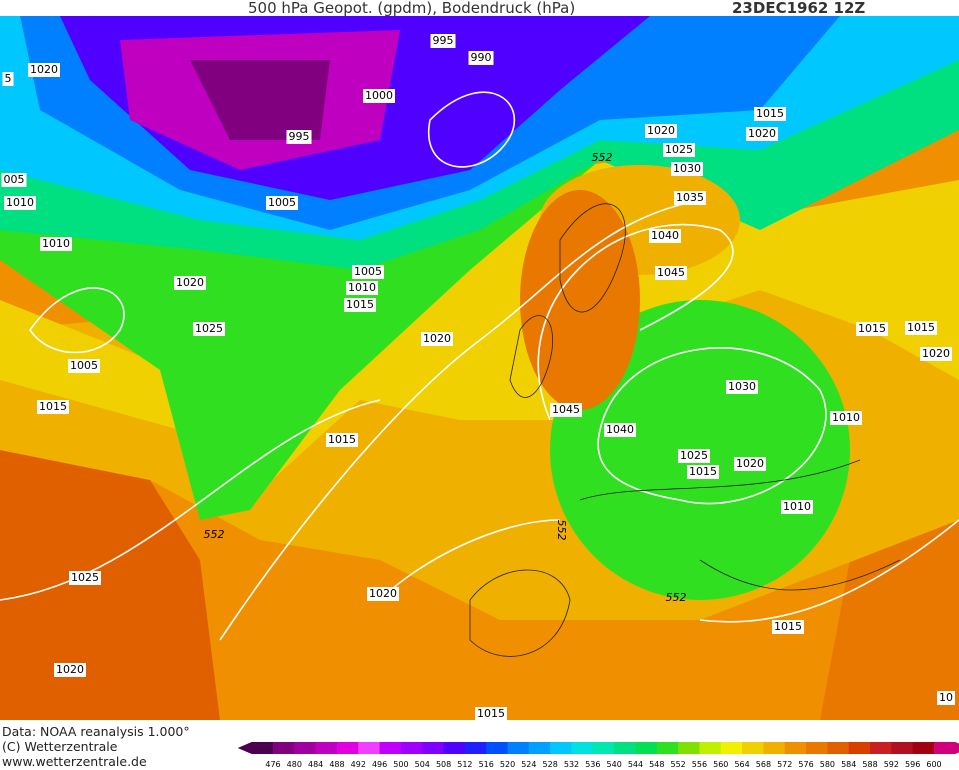 The width and height of the screenshot is (959, 770). I want to click on contour-label: 1040, so click(620, 430).